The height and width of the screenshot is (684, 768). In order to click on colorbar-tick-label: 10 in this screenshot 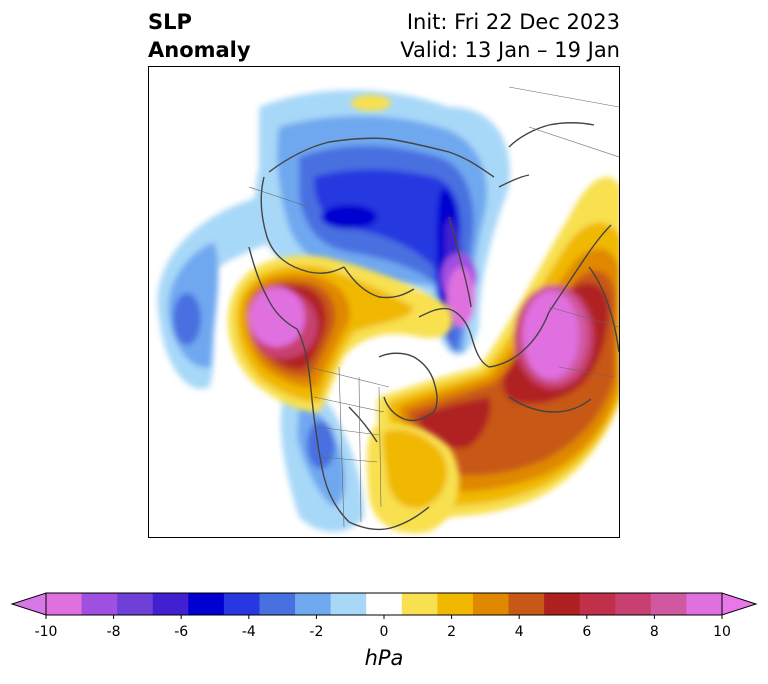, I will do `click(722, 632)`.